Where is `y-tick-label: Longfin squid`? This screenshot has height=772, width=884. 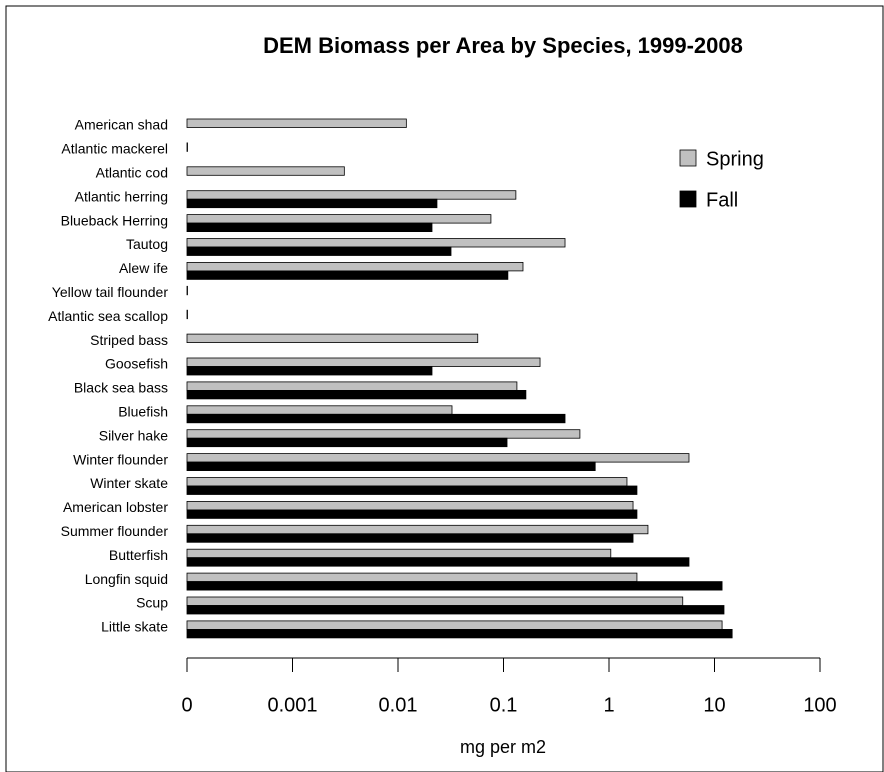 y-tick-label: Longfin squid is located at coordinates (126, 579).